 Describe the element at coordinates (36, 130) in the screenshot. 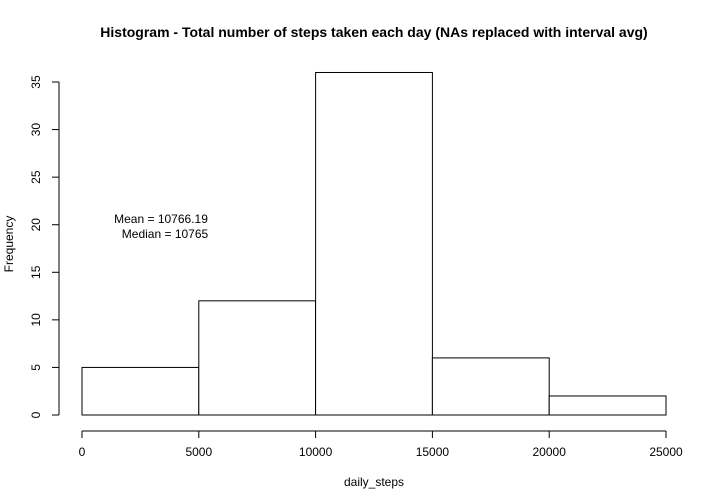

I see `y-tick-label-6: 30` at that location.